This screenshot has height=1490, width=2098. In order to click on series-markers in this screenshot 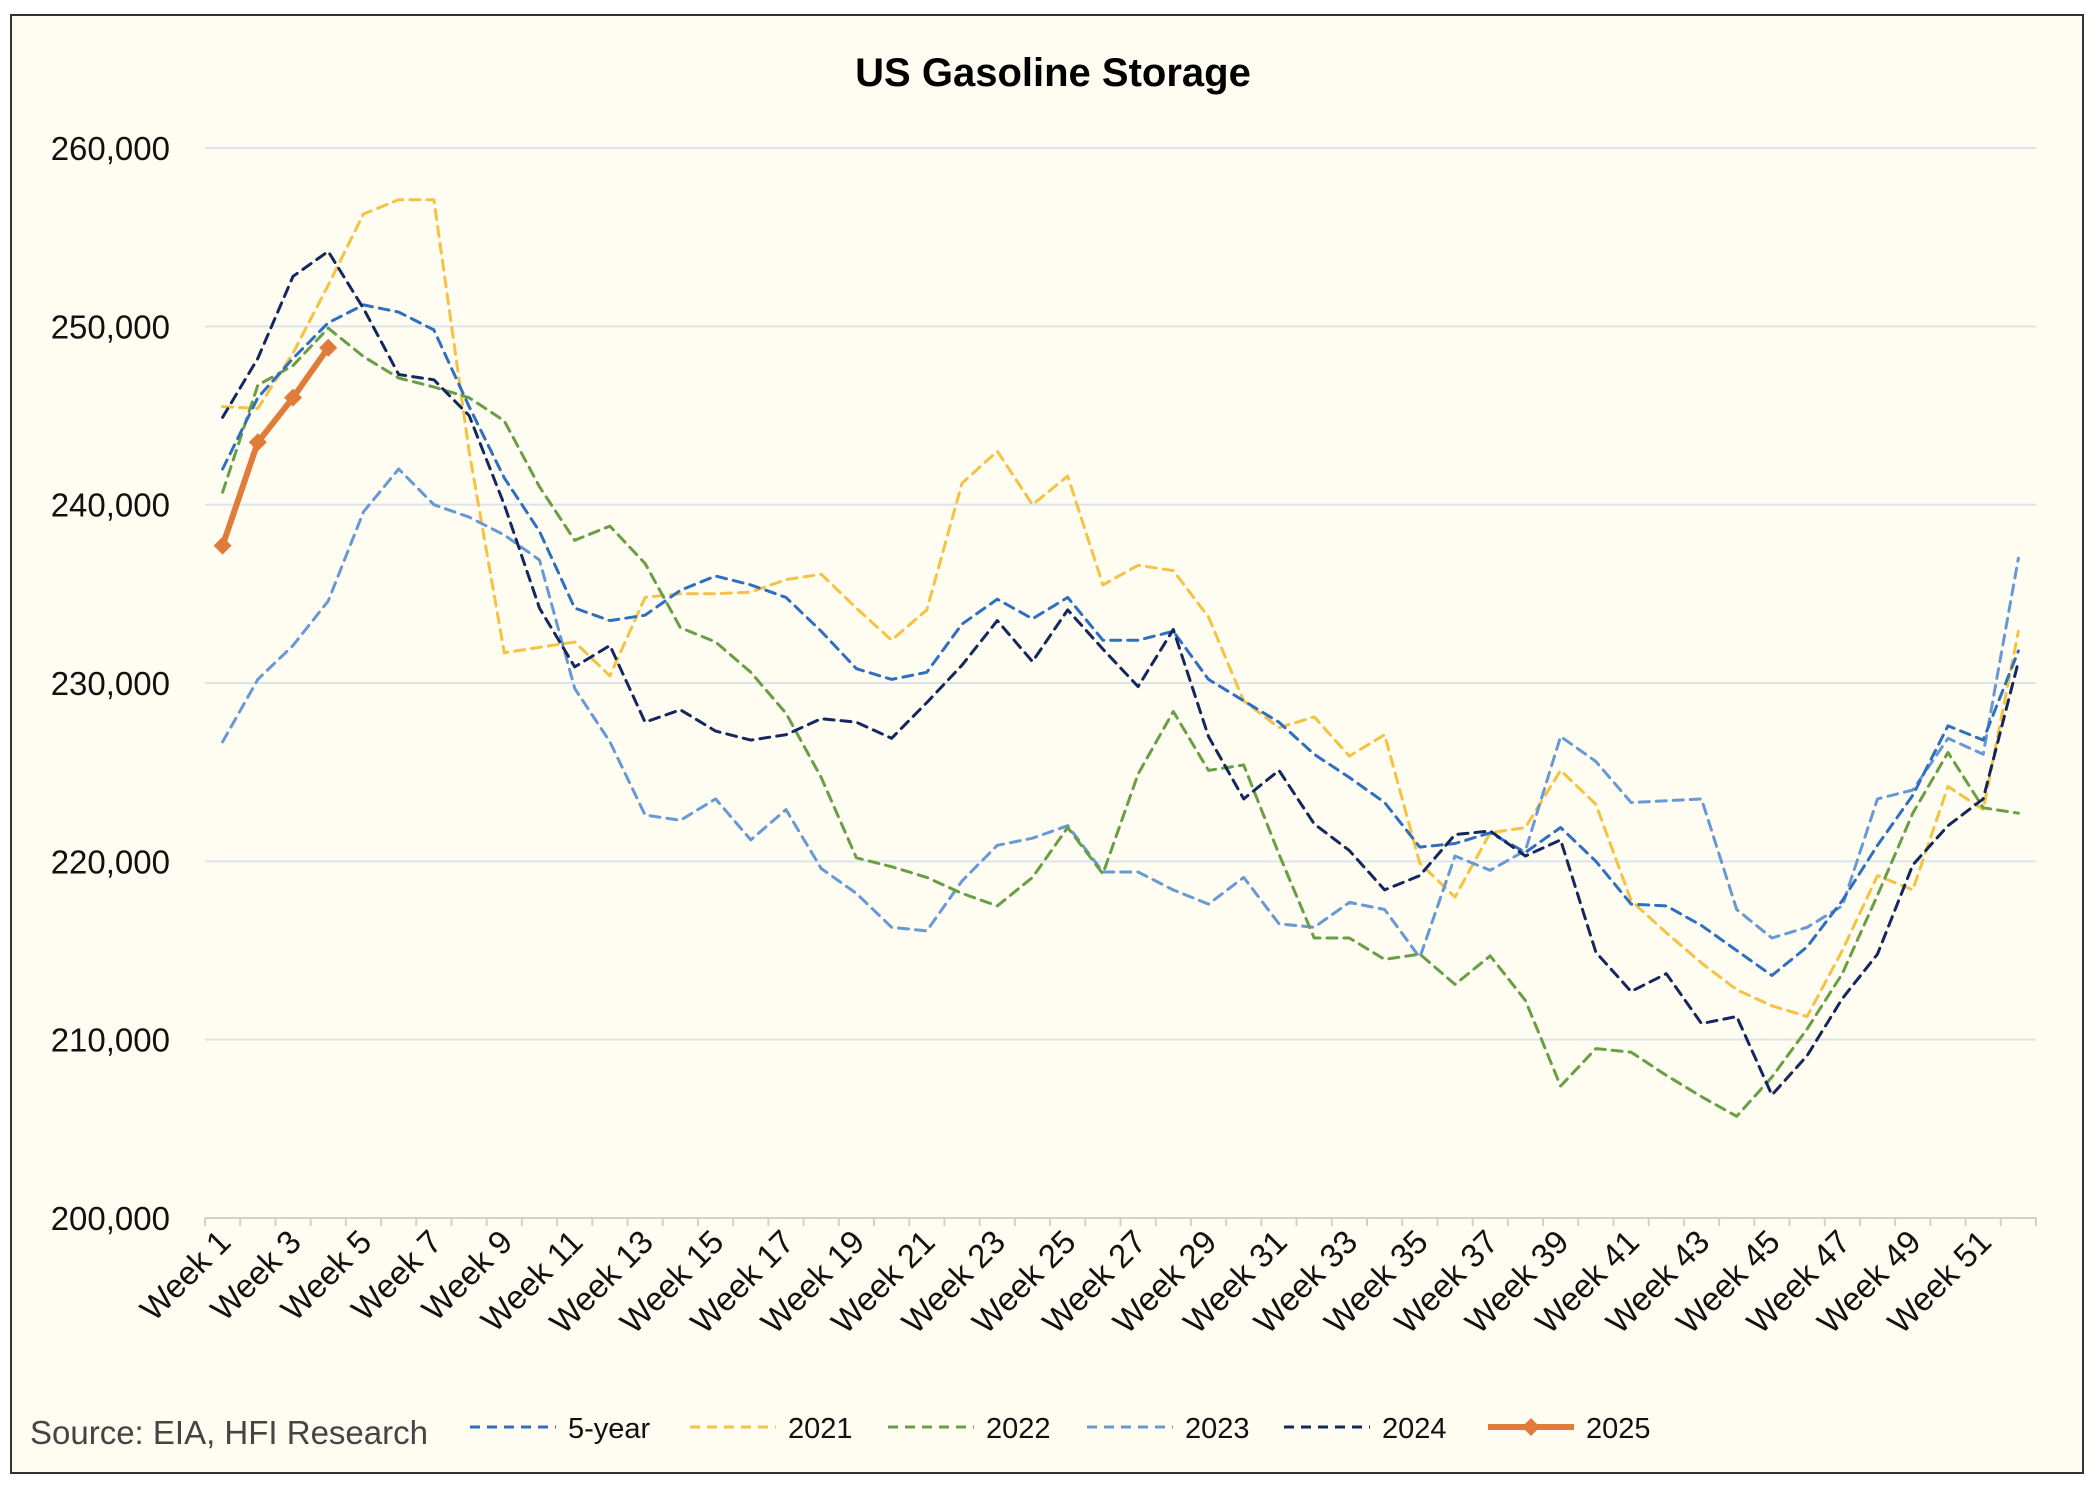, I will do `click(275, 446)`.